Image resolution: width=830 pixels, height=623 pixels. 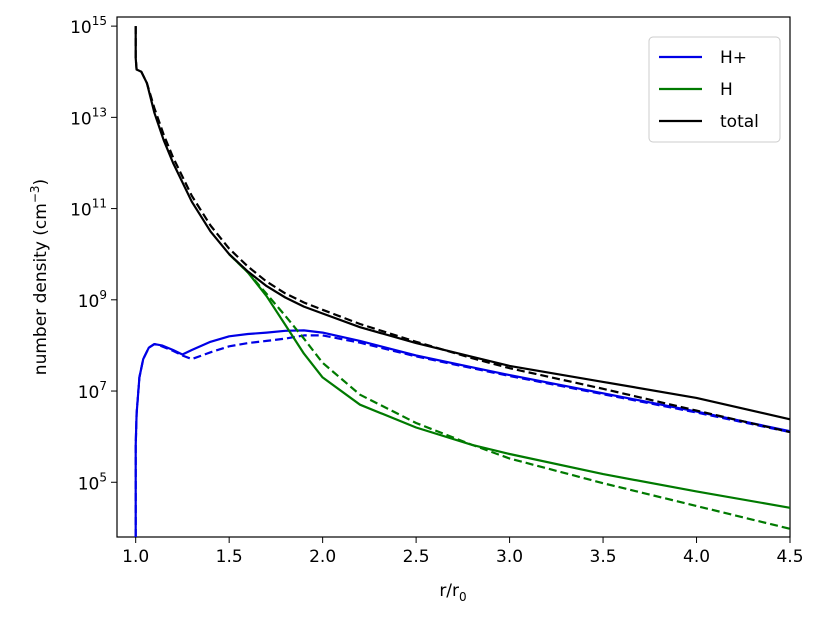 What do you see at coordinates (726, 90) in the screenshot?
I see `legend-label-h: H` at bounding box center [726, 90].